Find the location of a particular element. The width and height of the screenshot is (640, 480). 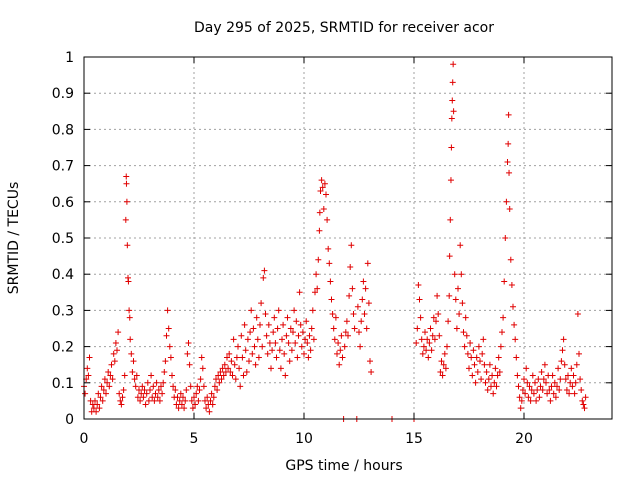

x-tick-labels: 0 5 10 15 20 is located at coordinates (306, 439).